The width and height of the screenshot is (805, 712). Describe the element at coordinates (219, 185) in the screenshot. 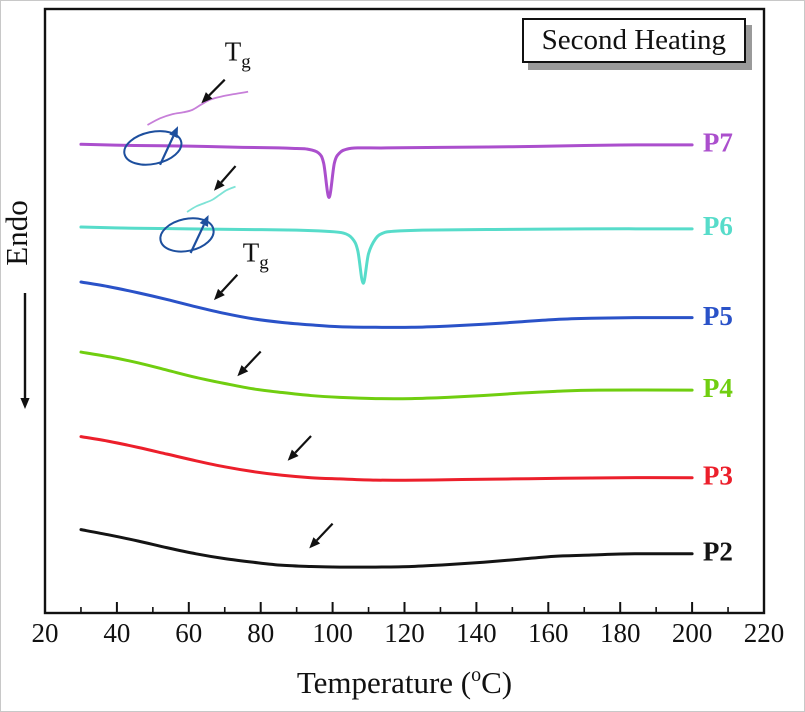

I see `tg-arrow-2-head` at that location.